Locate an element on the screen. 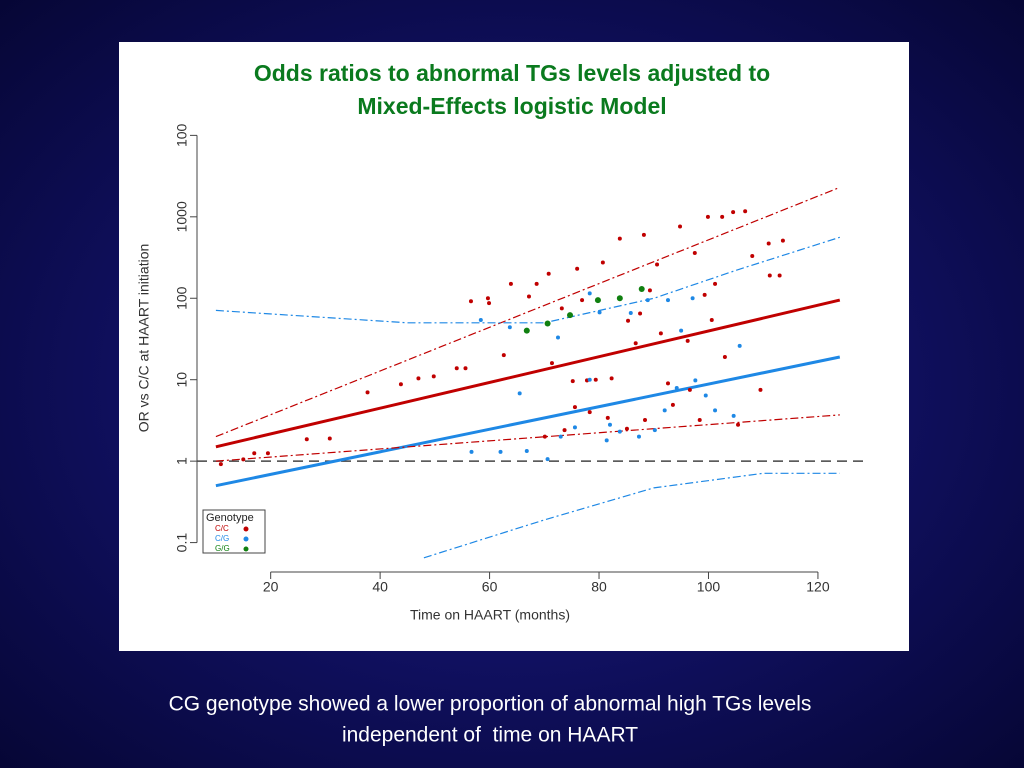  x-axis-label: Time on HAART (months) is located at coordinates (490, 615).